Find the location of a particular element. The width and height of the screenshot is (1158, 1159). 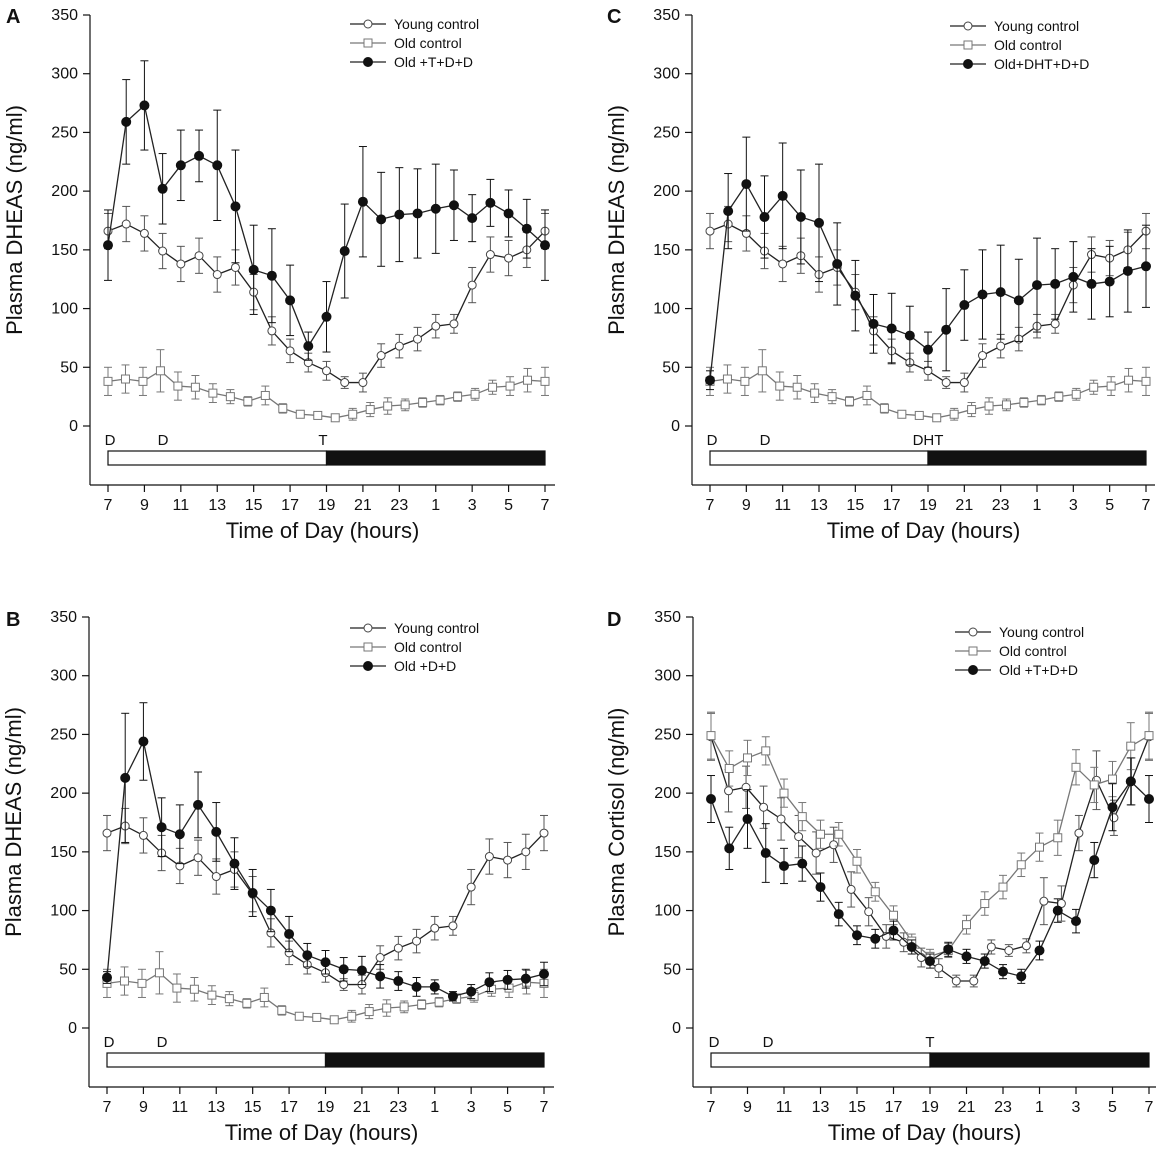

y-tick-label: 150 is located at coordinates (666, 250).